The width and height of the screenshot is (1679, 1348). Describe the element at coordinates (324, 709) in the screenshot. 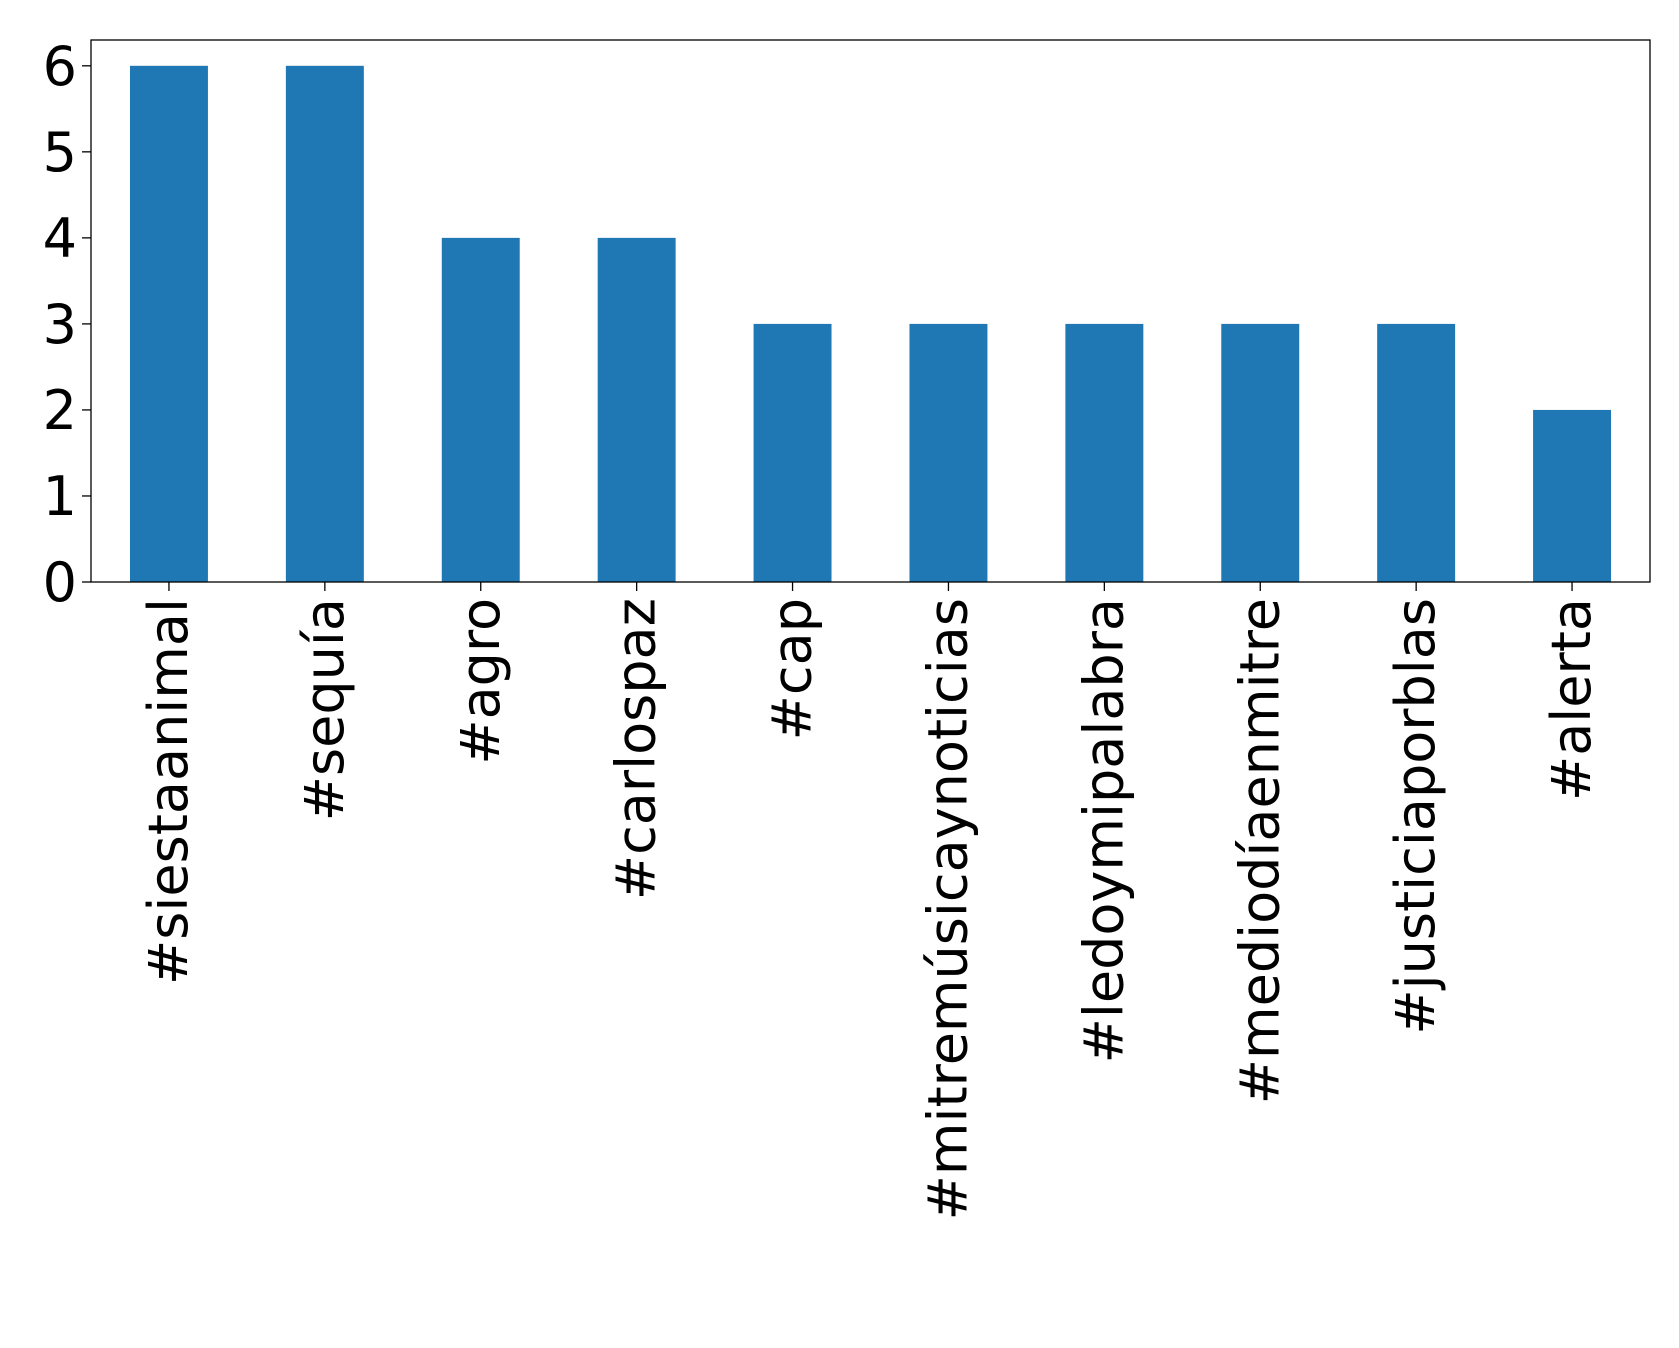

I see `x-tick-label: #sequía` at that location.